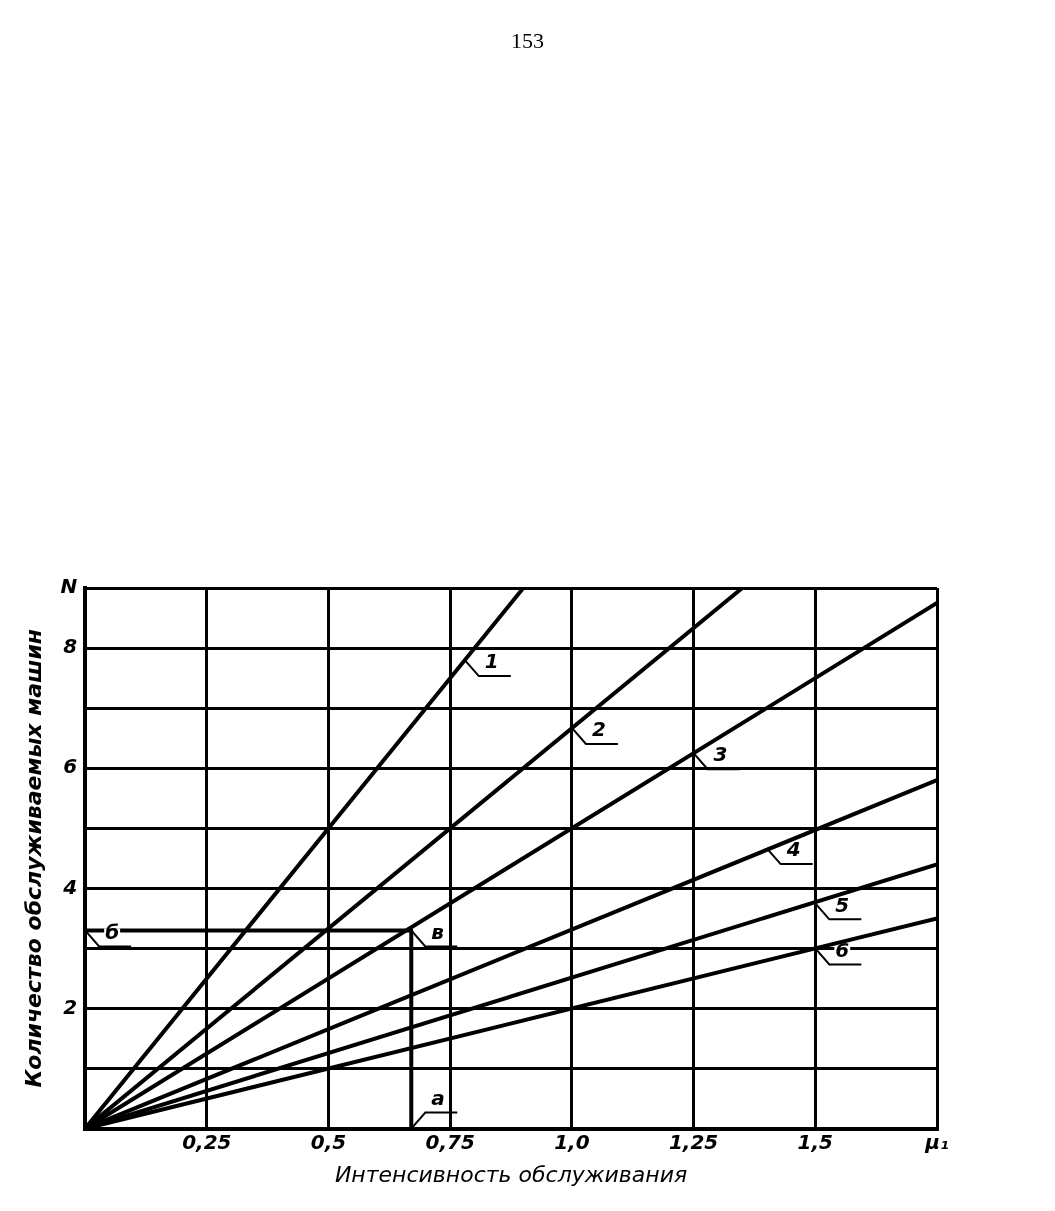  Describe the element at coordinates (438, 1097) in the screenshot. I see `annotation: а` at that location.